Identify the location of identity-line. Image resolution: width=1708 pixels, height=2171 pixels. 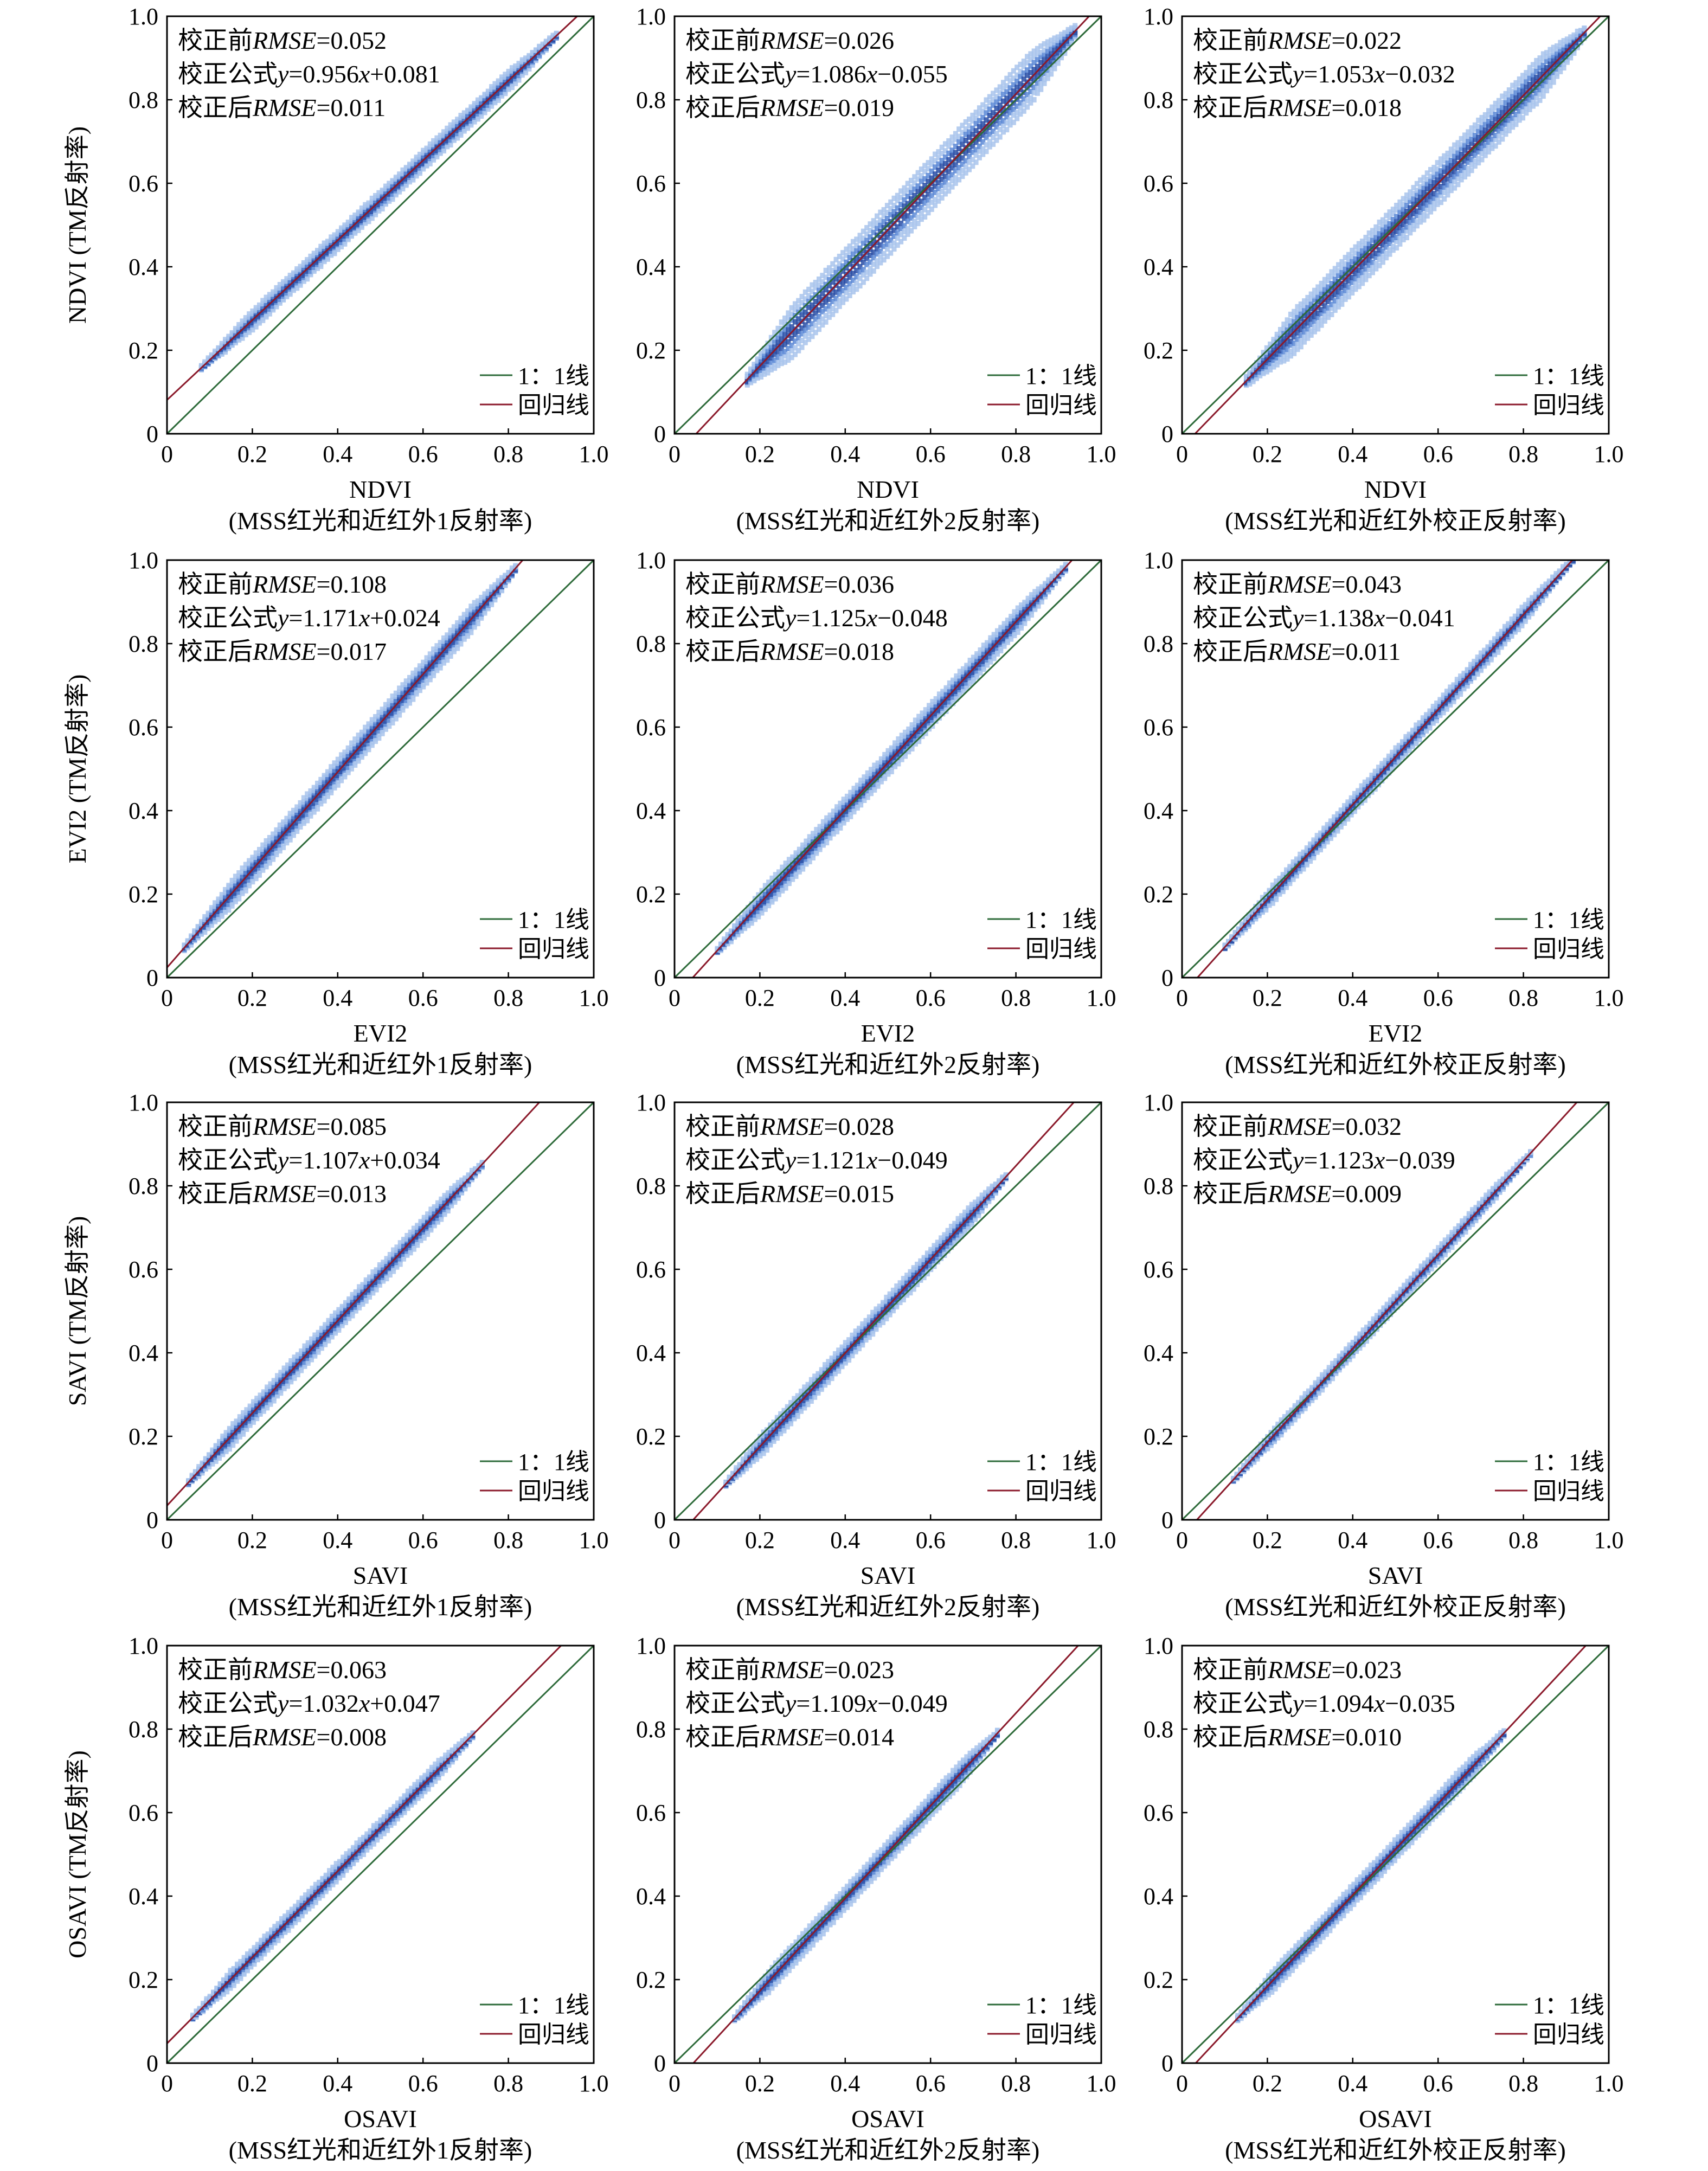
(1396, 225).